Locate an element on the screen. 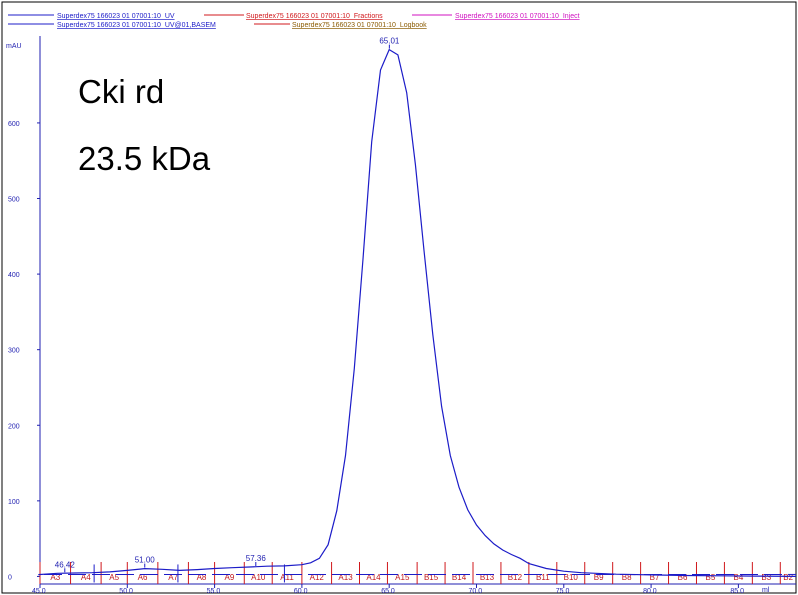 The image size is (798, 595). y-tick-label: 500 is located at coordinates (14, 200).